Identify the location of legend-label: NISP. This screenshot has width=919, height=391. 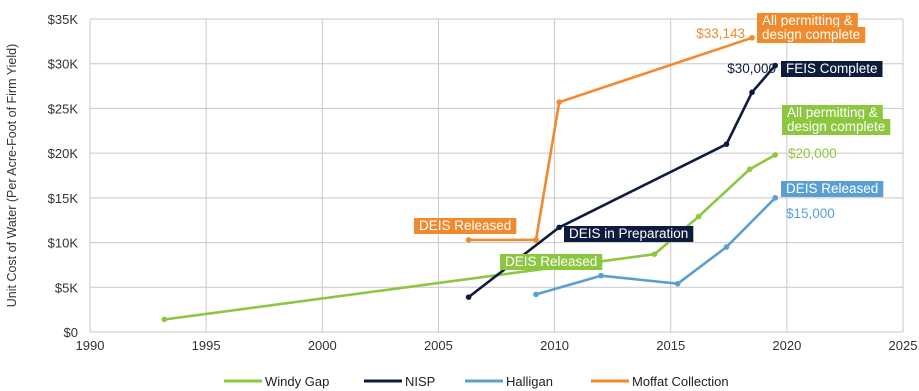
(420, 381).